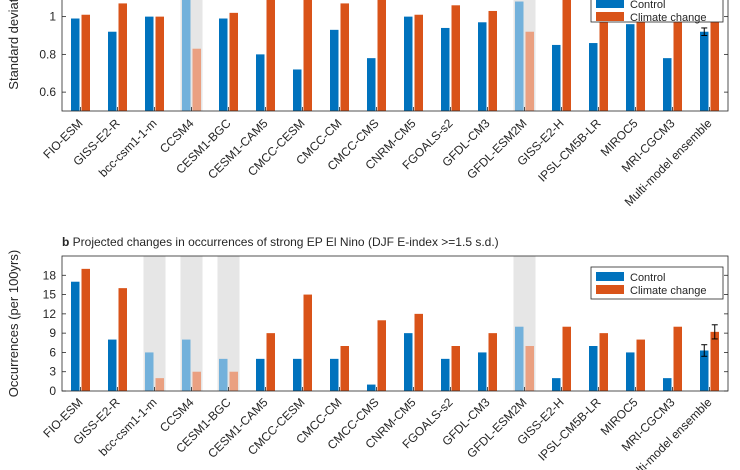  I want to click on y-tick-label: 18, so click(50, 275).